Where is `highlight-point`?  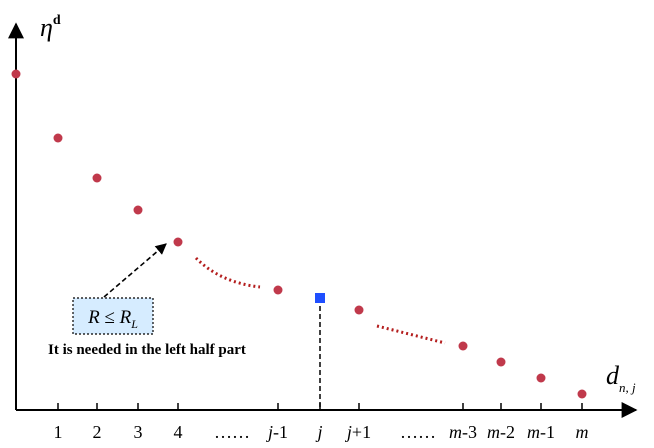
highlight-point is located at coordinates (320, 298).